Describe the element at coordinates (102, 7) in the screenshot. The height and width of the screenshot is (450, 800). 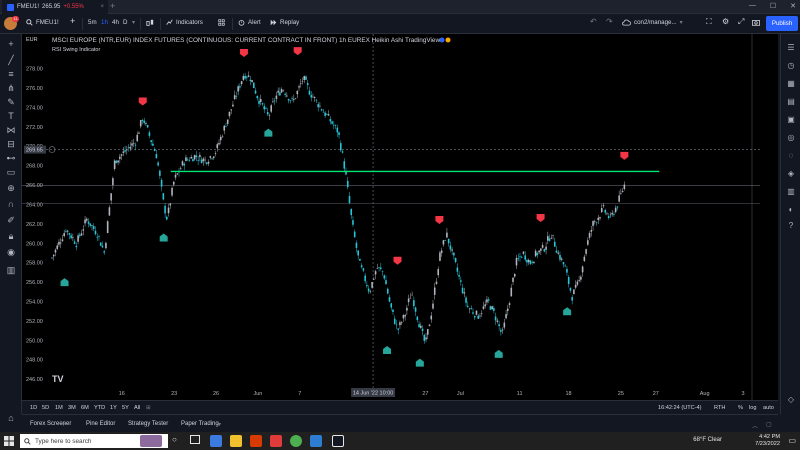
I see `tab-close-icon: ×` at that location.